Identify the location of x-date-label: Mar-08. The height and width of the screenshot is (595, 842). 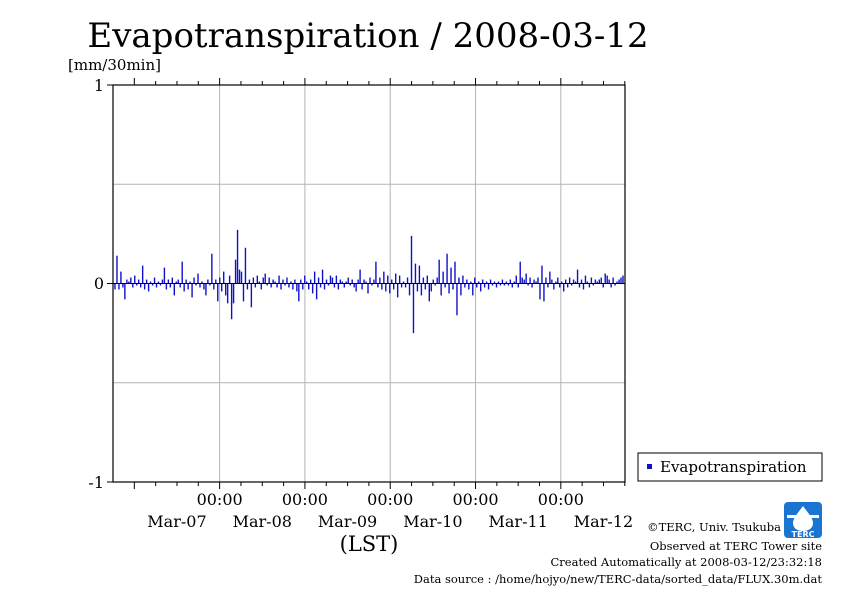
(262, 521).